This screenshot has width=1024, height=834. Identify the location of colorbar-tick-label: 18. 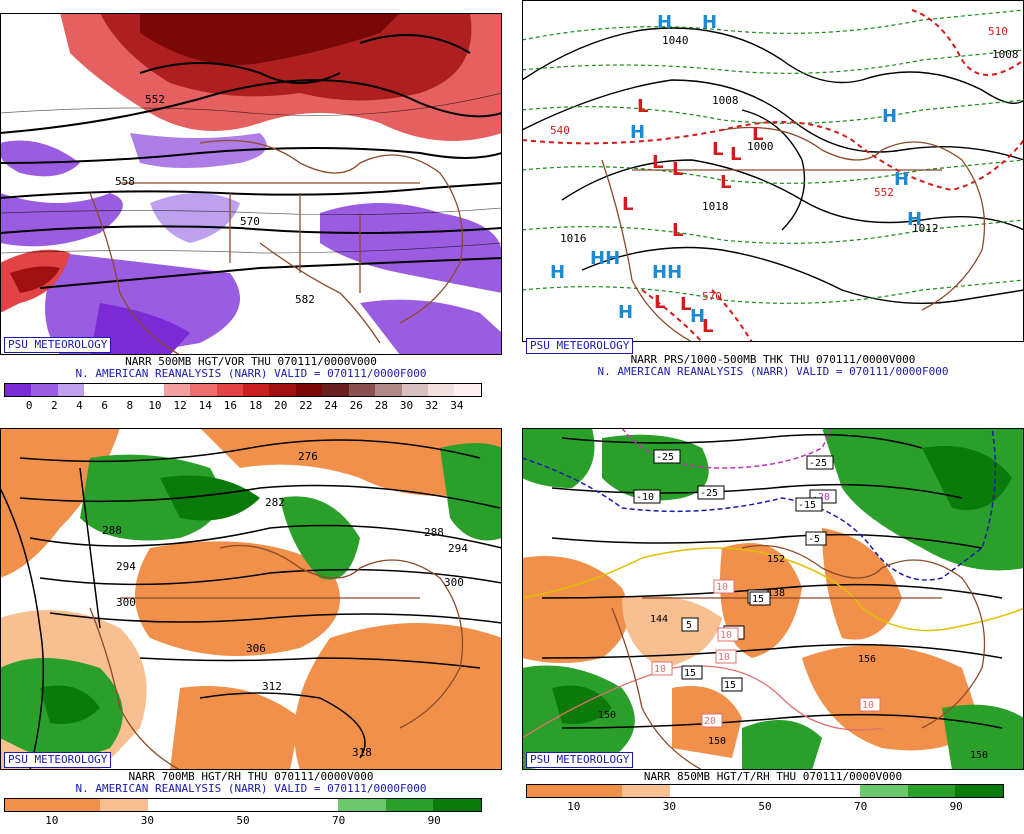
(255, 405).